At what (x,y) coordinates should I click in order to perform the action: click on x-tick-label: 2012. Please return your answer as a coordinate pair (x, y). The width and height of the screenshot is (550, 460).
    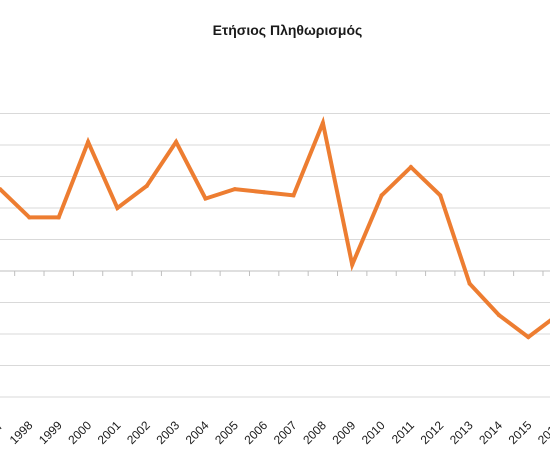
    Looking at the image, I should click on (432, 432).